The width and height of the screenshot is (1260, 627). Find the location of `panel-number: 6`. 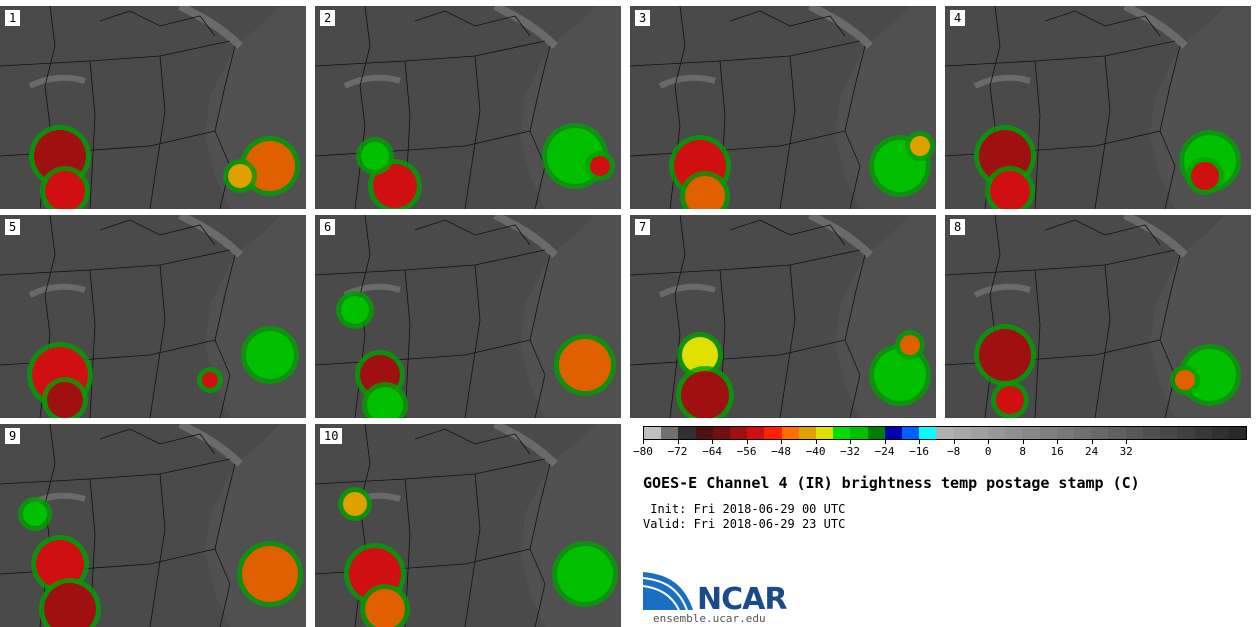

panel-number: 6 is located at coordinates (328, 227).